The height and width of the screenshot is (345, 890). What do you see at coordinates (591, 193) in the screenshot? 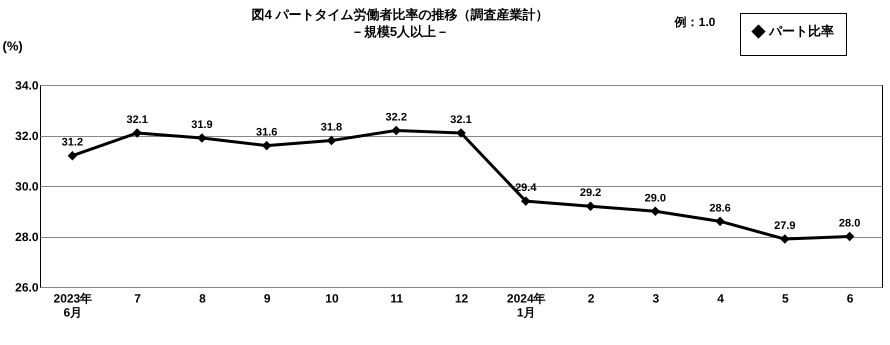
I see `data-label: 29.2` at bounding box center [591, 193].